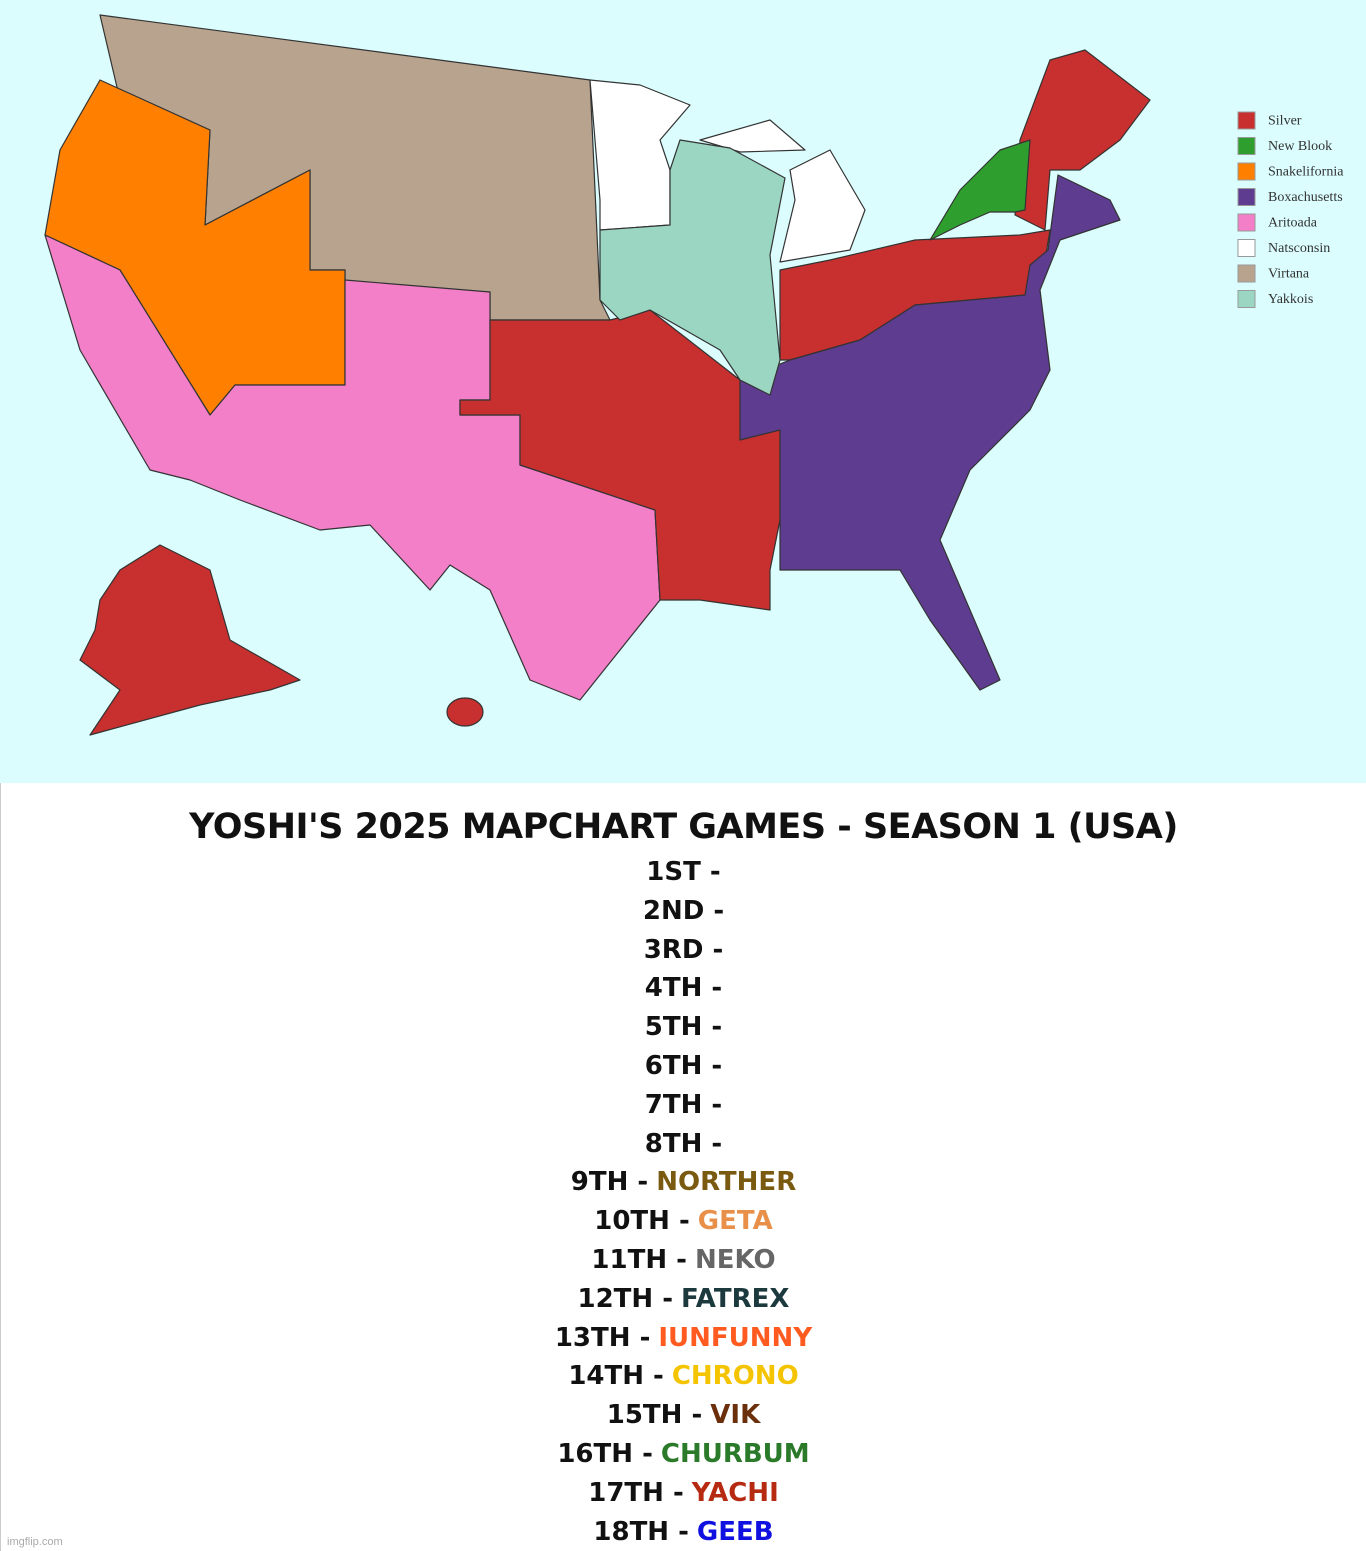 This screenshot has width=1366, height=1551. I want to click on ranking-row: 17TH - YACHI, so click(683, 1493).